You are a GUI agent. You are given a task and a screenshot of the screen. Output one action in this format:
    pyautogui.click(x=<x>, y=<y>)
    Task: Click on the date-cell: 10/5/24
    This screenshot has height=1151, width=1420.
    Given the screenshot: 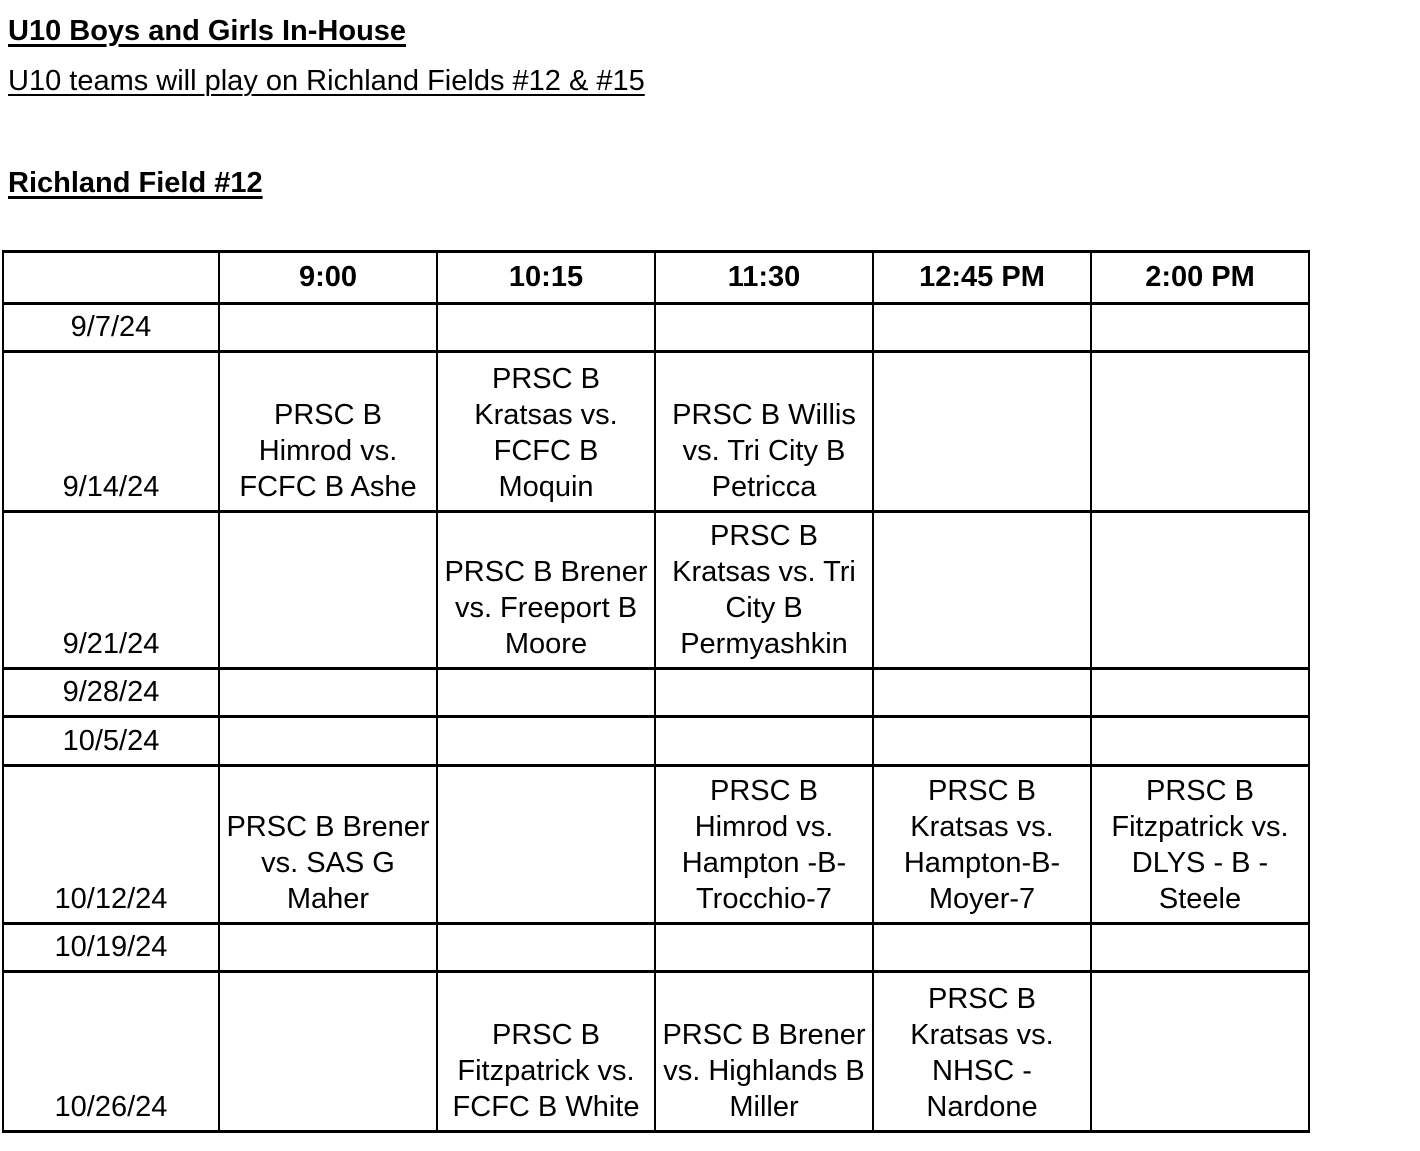 What is the action you would take?
    pyautogui.click(x=111, y=741)
    